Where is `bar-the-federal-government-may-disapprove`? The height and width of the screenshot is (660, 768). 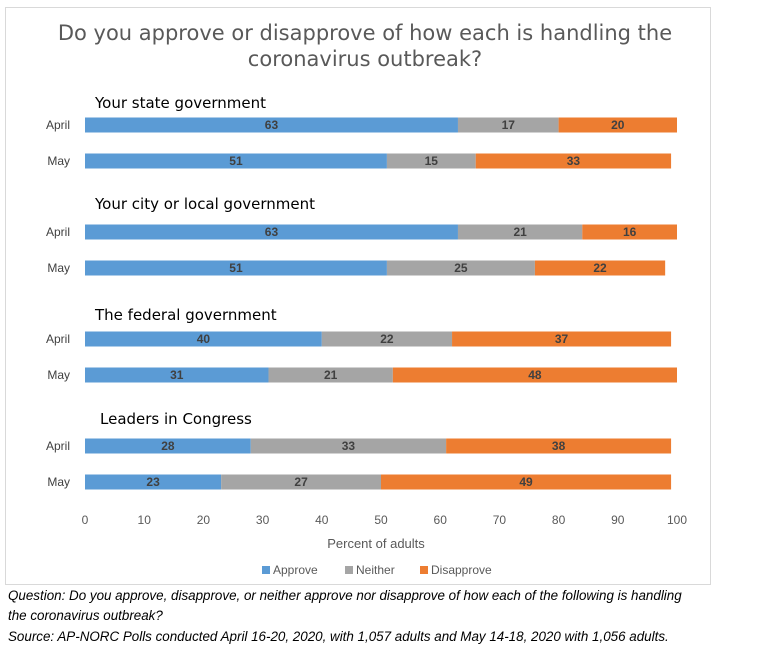
bar-the-federal-government-may-disapprove is located at coordinates (534, 375).